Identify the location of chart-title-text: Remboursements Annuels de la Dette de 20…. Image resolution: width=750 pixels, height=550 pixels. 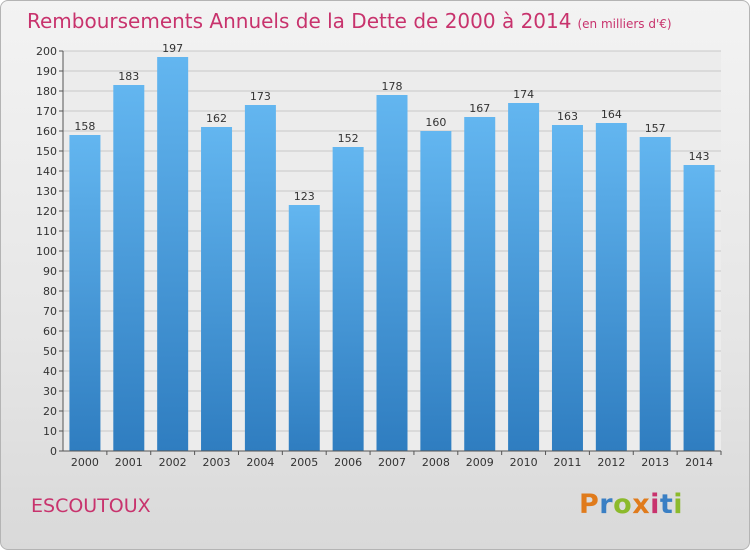
(299, 21).